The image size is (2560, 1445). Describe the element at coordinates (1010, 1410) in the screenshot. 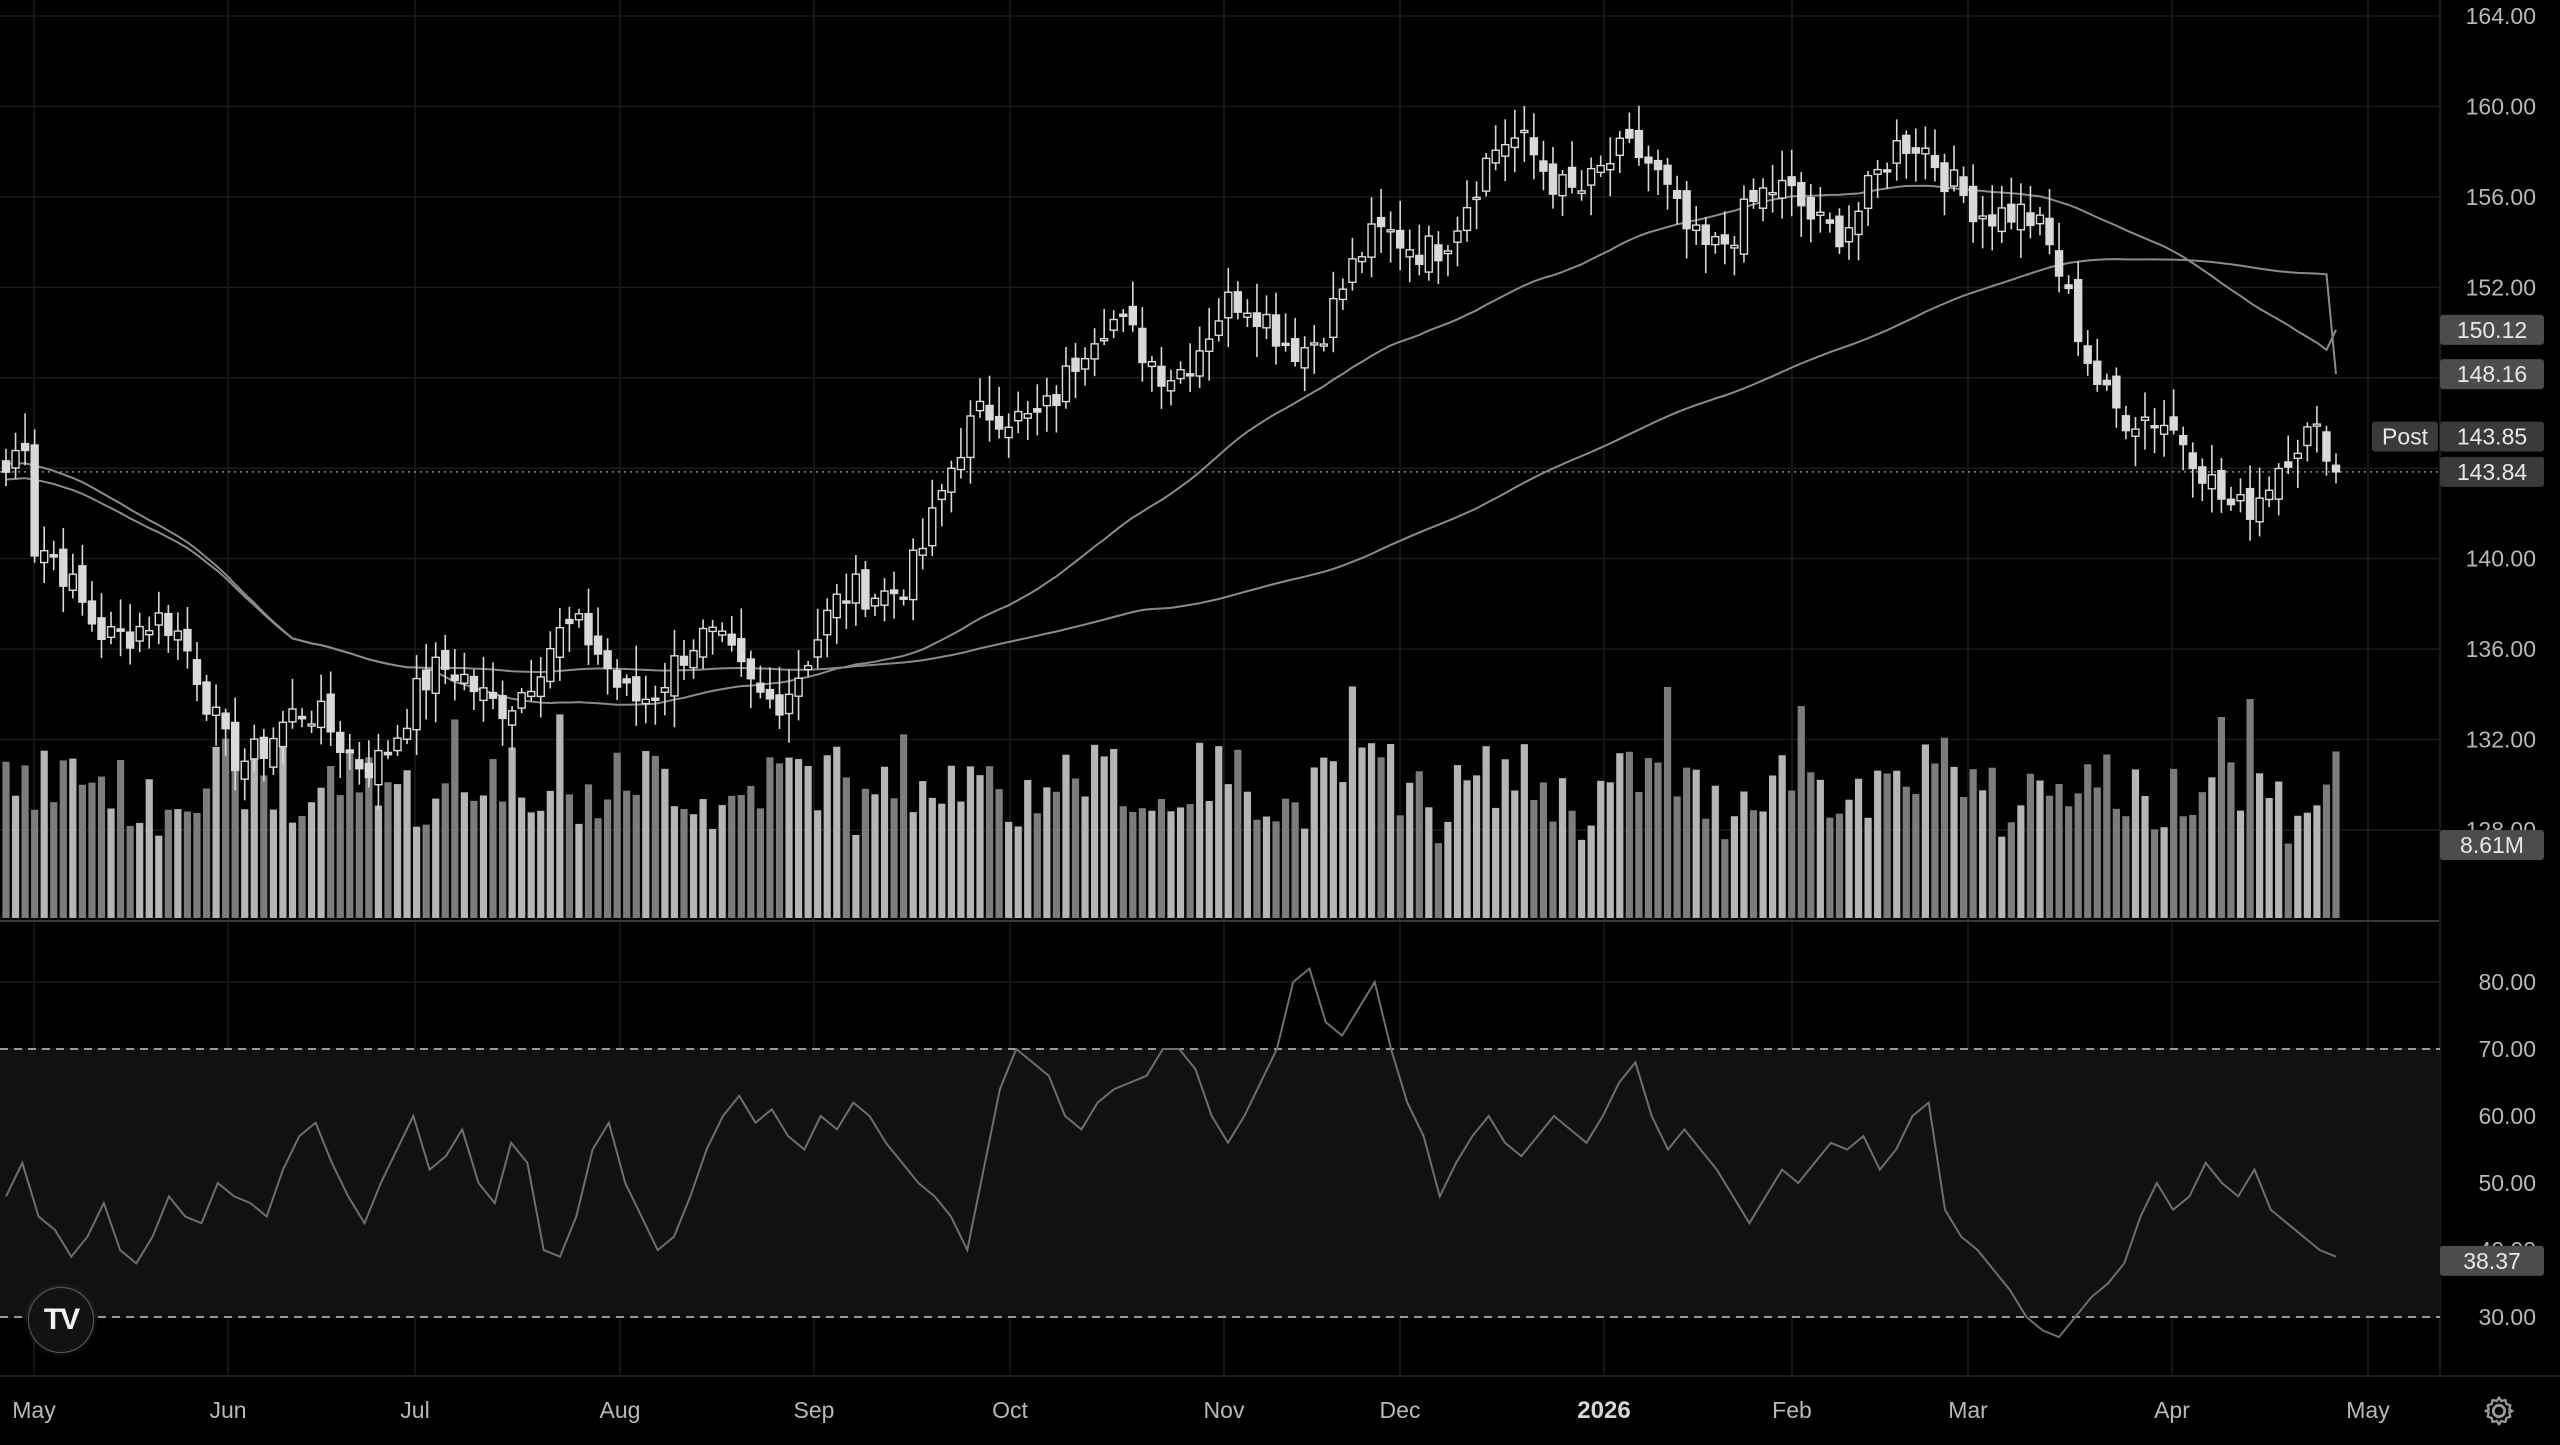

I see `time-axis-label: Oct` at that location.